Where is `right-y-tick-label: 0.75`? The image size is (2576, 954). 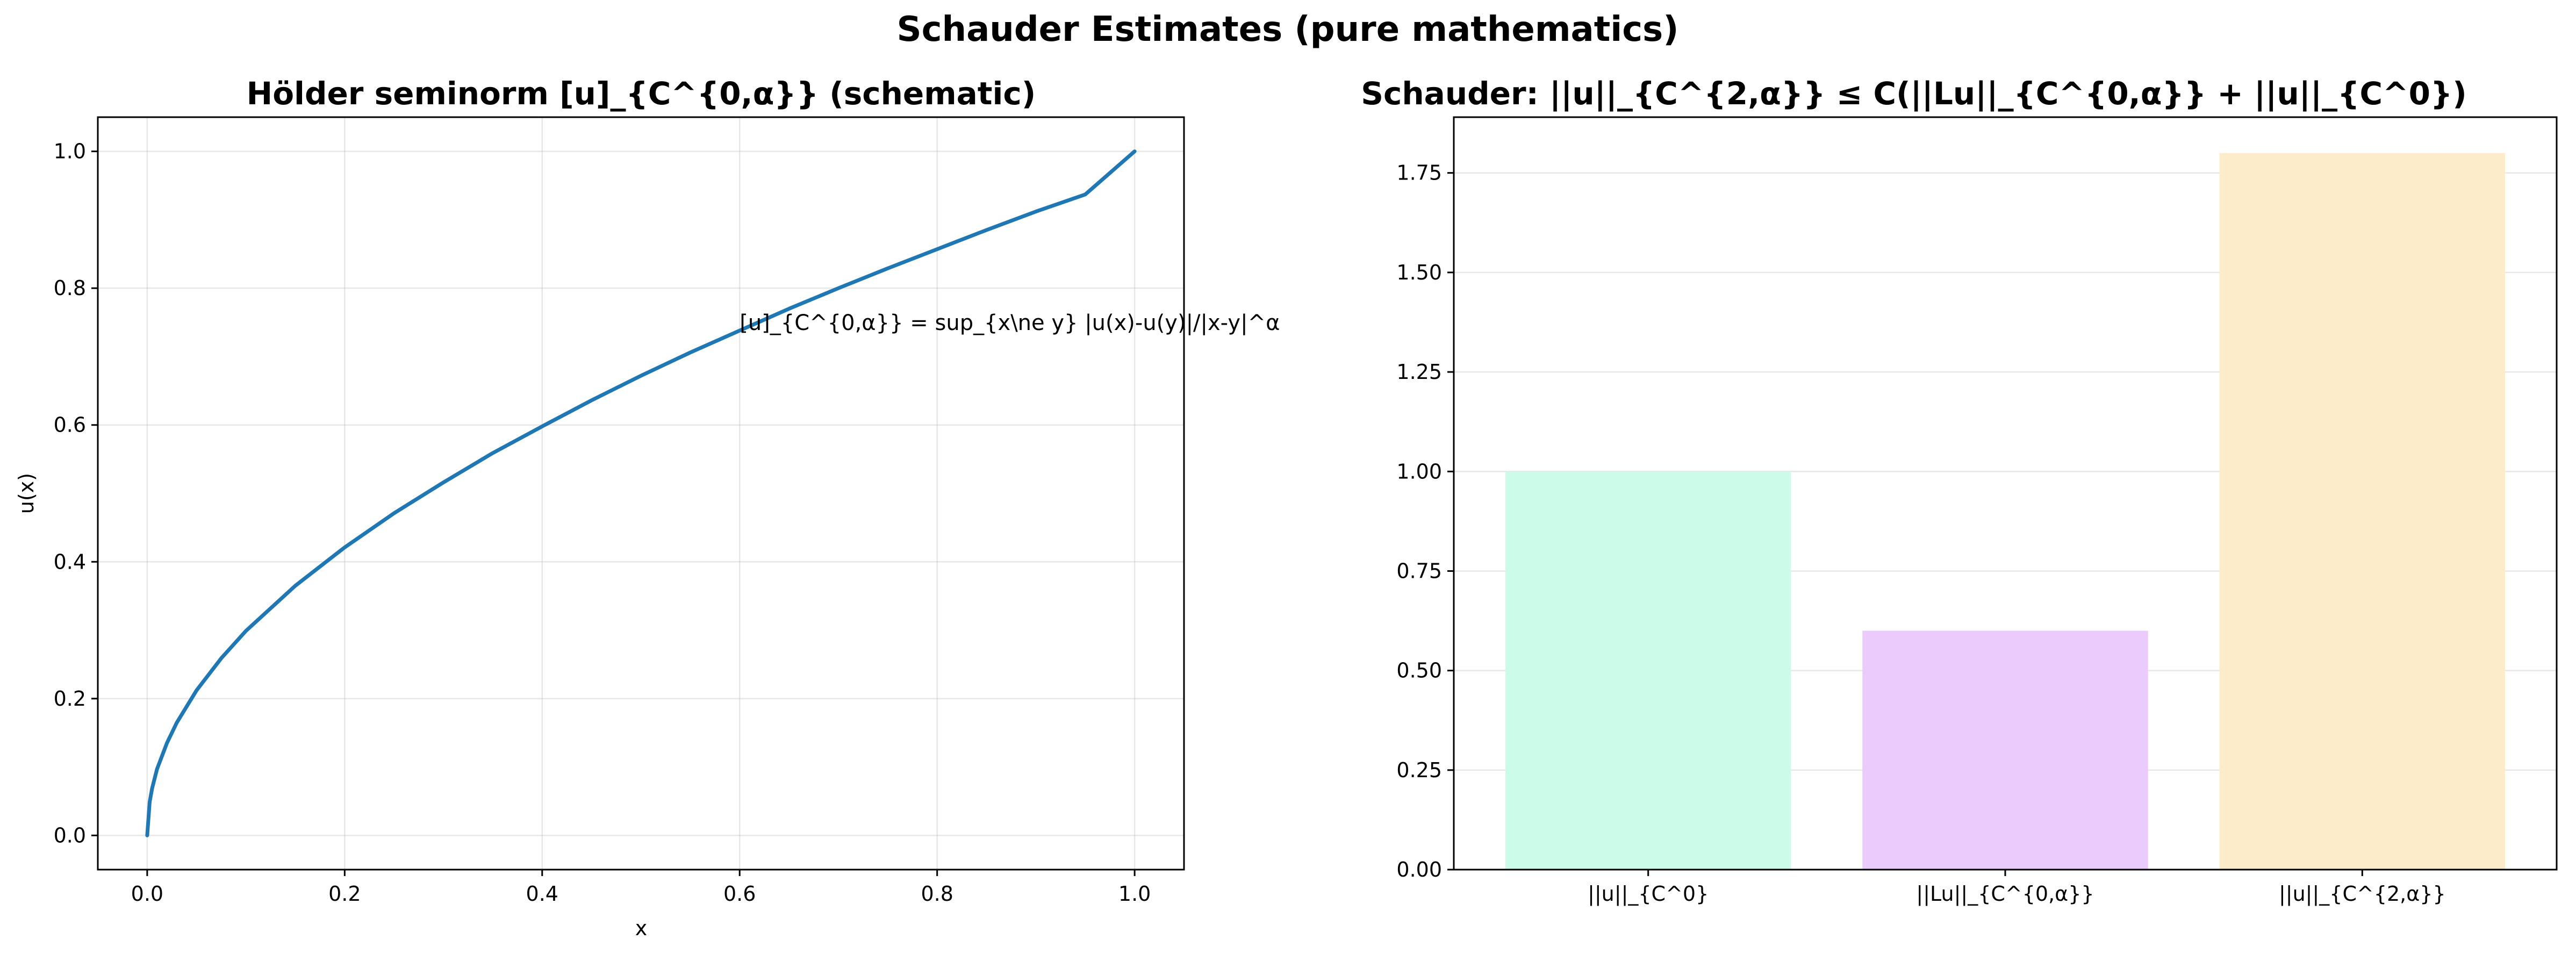 right-y-tick-label: 0.75 is located at coordinates (1419, 571).